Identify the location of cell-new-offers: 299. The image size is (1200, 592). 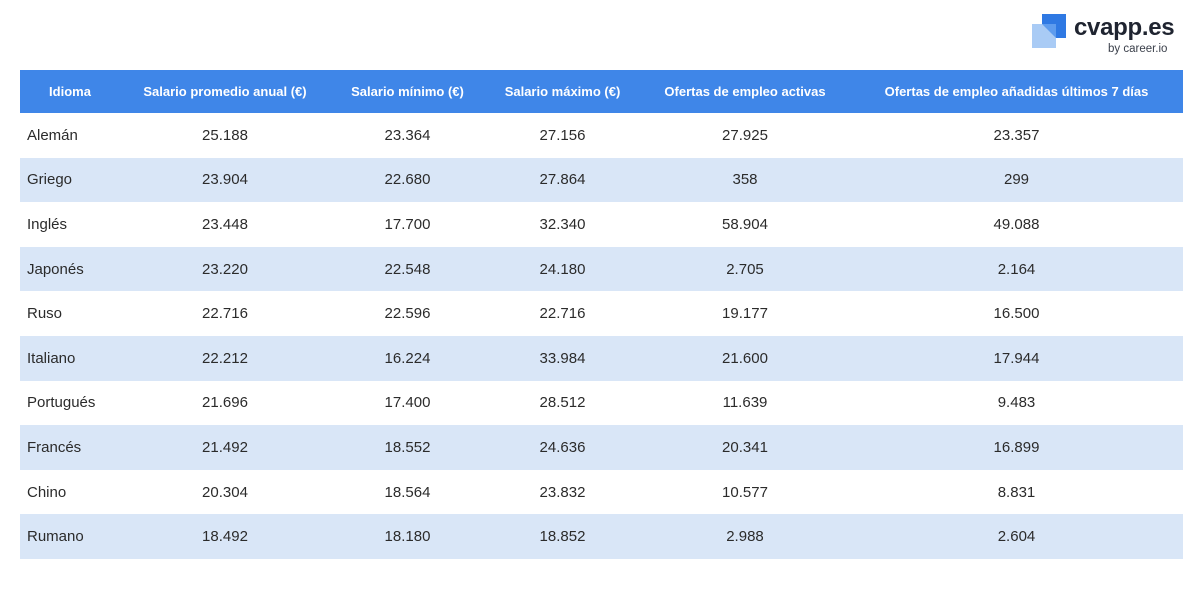
(1016, 180).